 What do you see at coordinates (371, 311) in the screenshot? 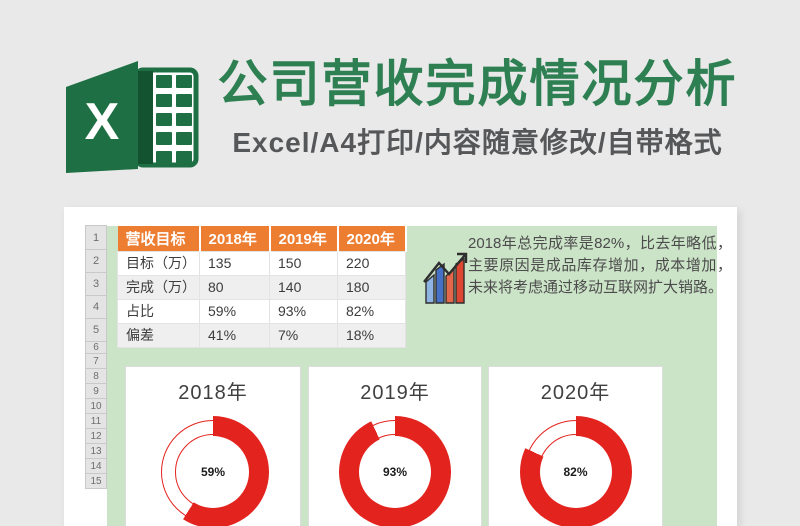
I see `table-cell: 82%` at bounding box center [371, 311].